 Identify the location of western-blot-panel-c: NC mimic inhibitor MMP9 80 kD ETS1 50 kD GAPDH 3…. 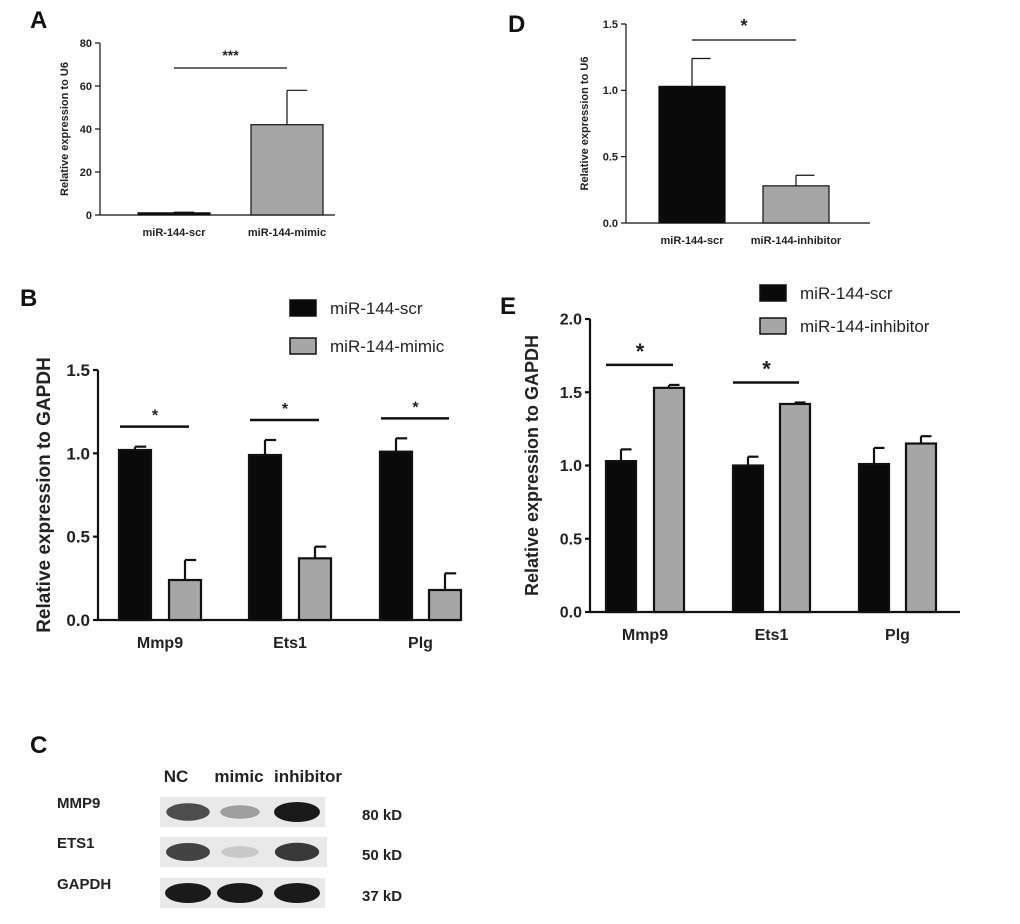
(229, 837).